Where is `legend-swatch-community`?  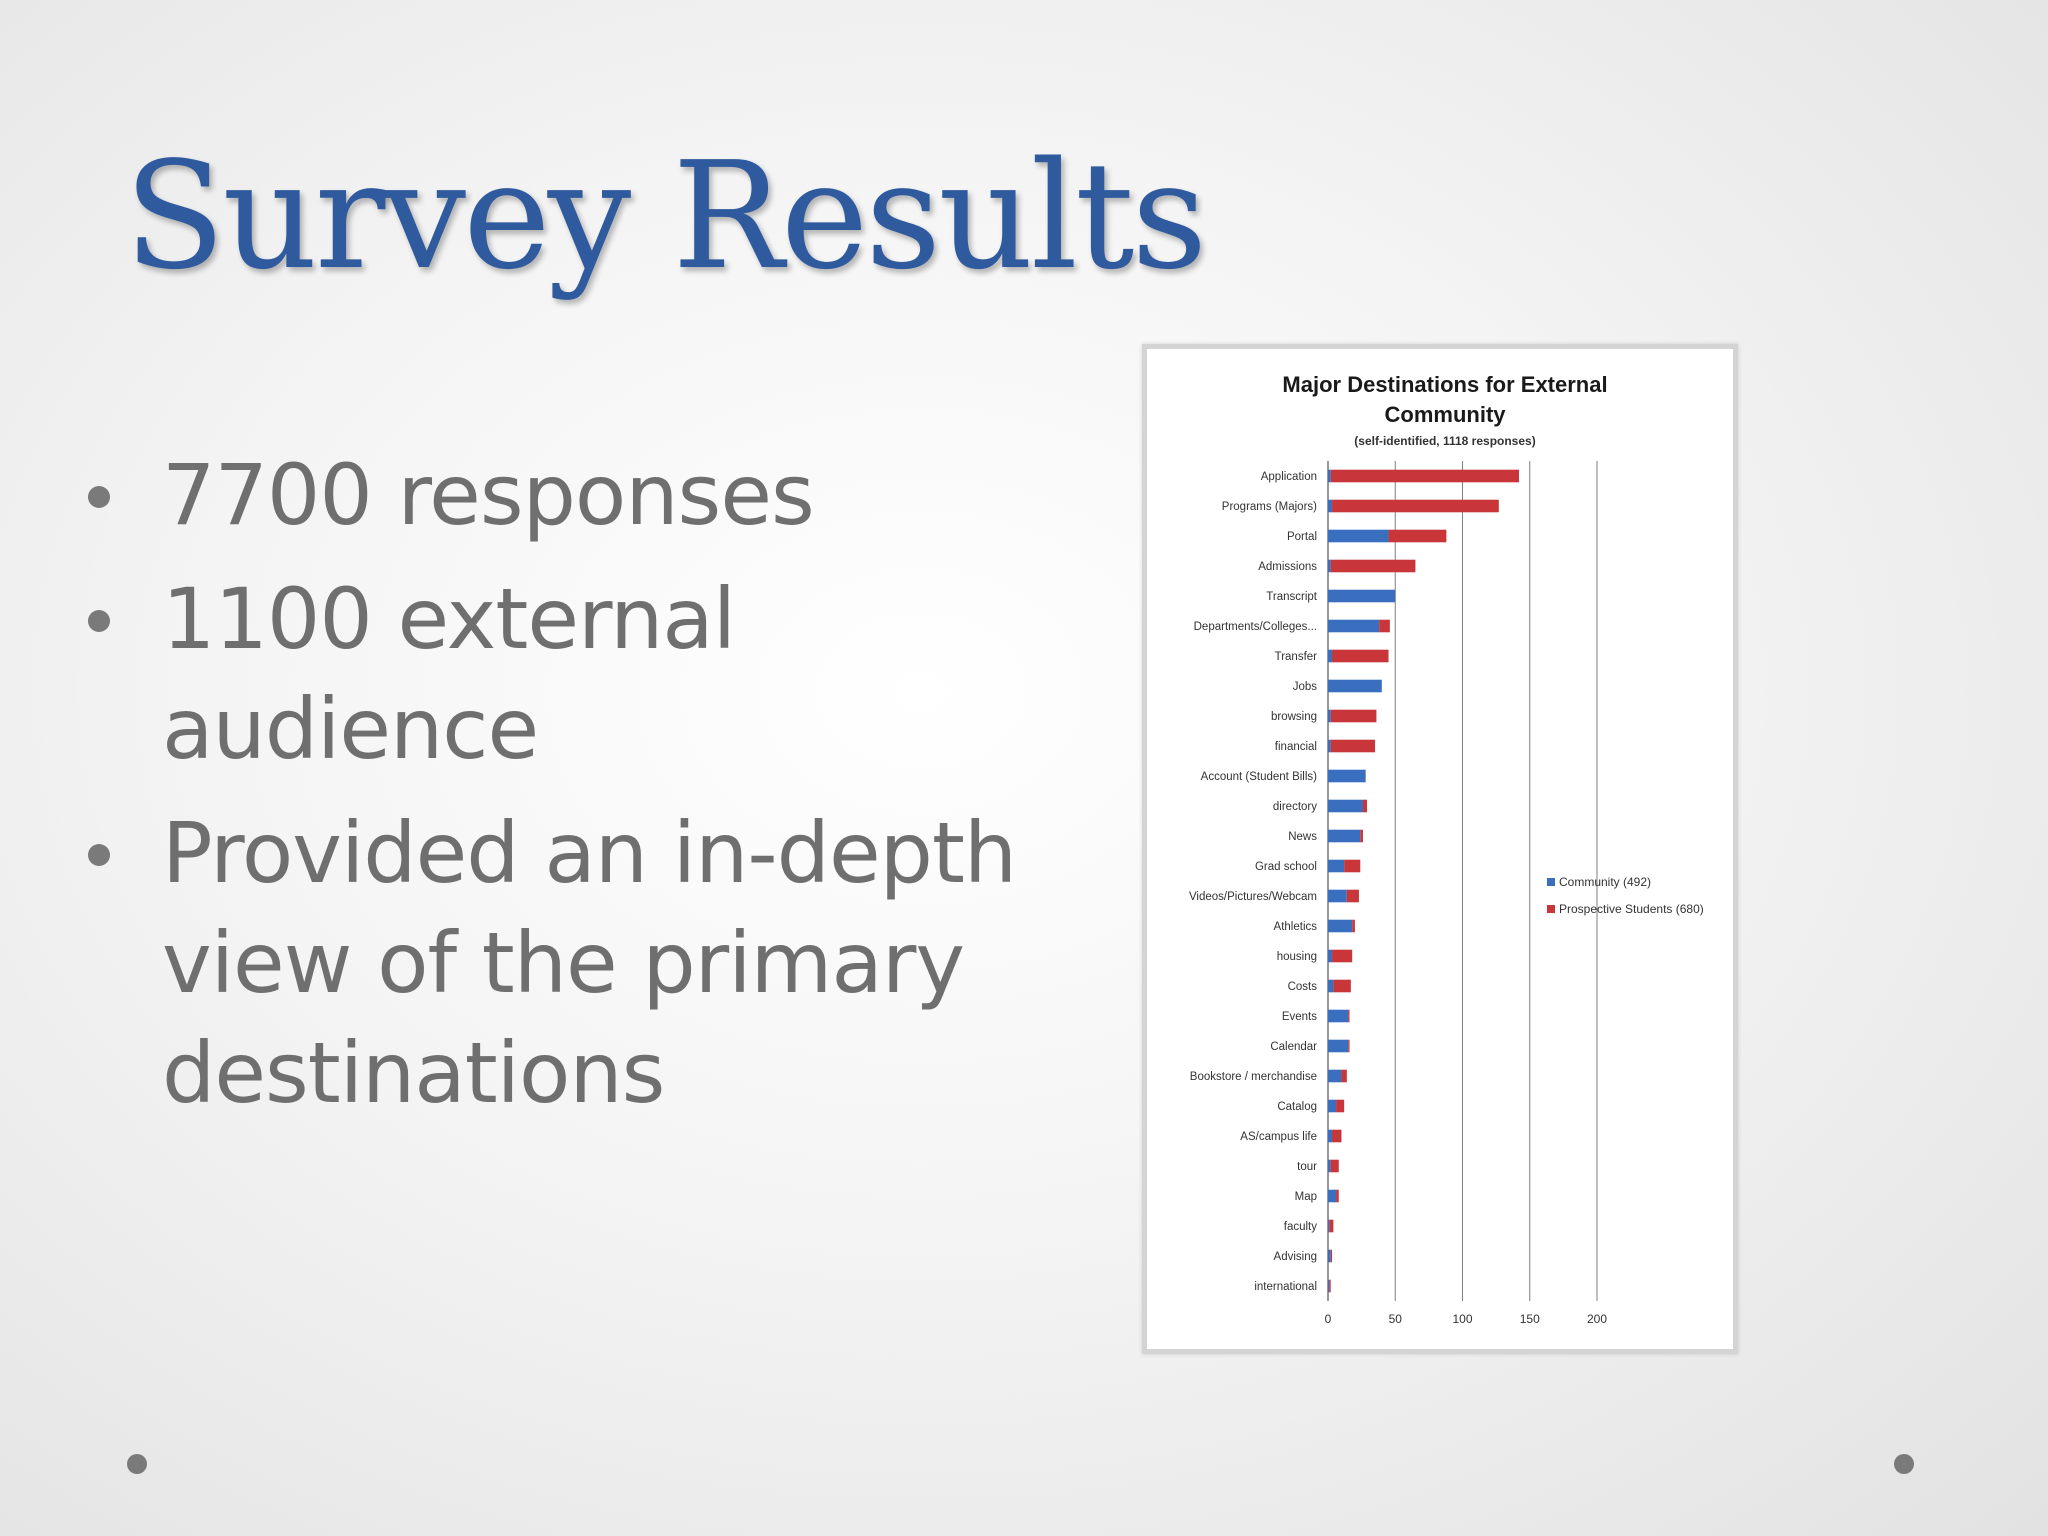
legend-swatch-community is located at coordinates (1551, 882).